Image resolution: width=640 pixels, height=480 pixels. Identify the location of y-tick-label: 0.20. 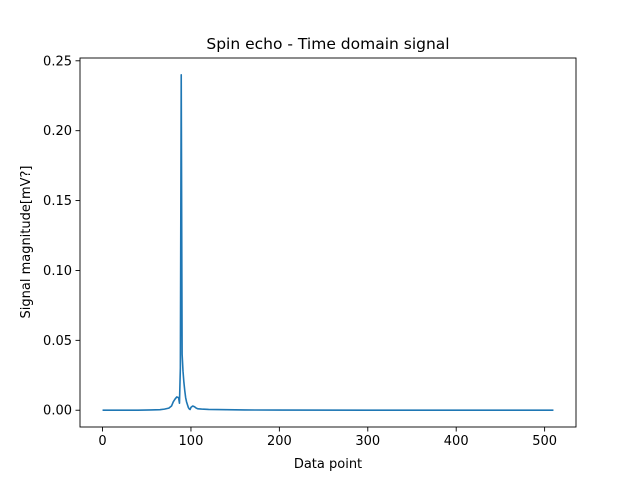
(57, 131).